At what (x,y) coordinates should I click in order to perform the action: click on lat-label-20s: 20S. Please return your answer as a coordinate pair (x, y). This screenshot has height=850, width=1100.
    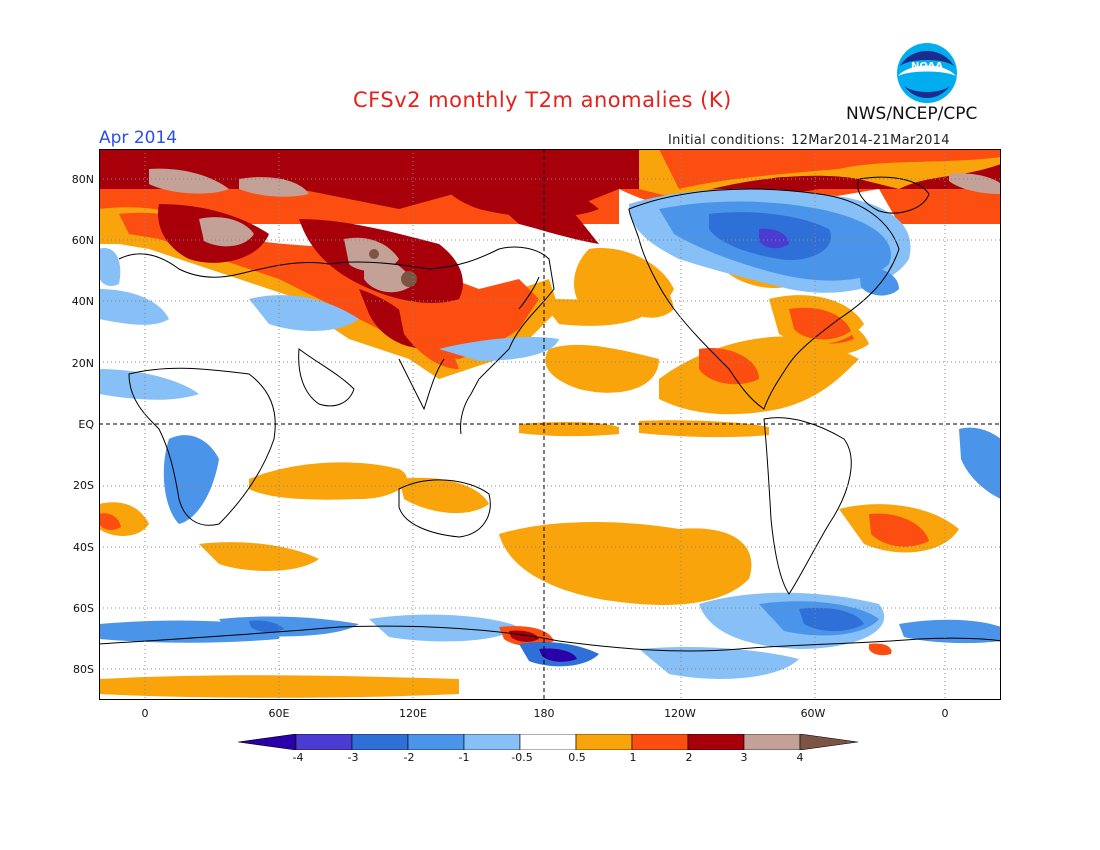
    Looking at the image, I should click on (83, 485).